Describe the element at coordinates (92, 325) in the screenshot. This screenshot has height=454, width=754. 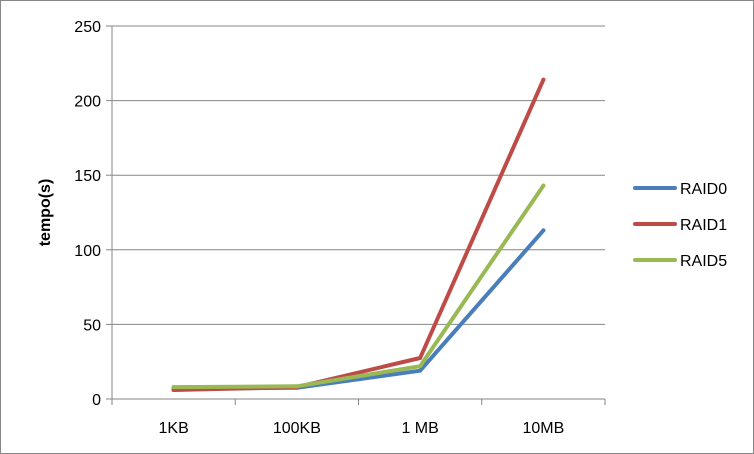
I see `y-tick-label: 50` at that location.